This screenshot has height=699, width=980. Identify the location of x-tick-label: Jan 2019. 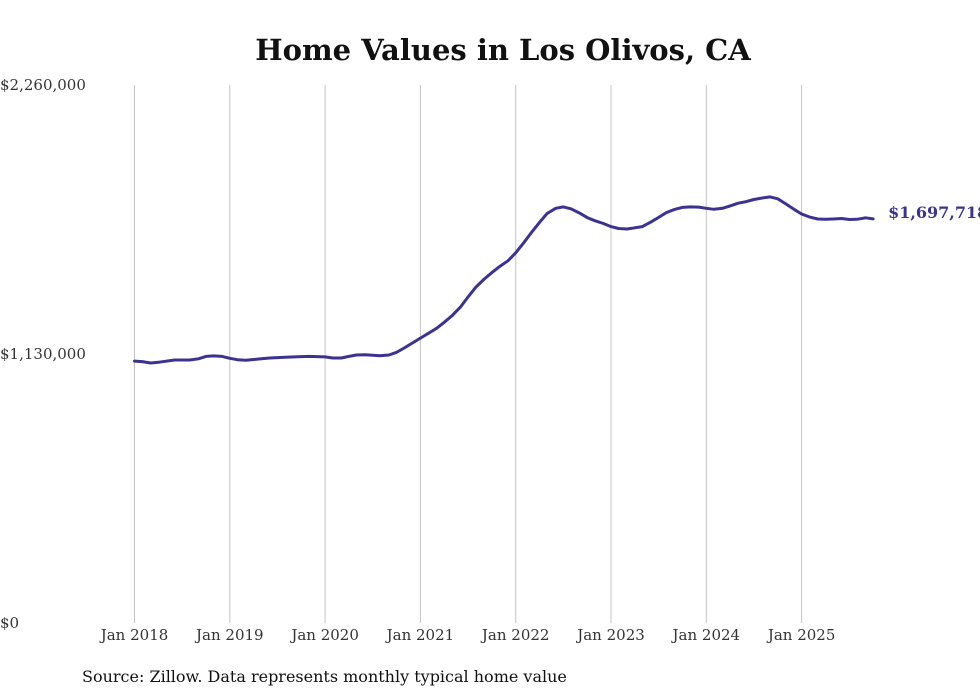
(229, 635).